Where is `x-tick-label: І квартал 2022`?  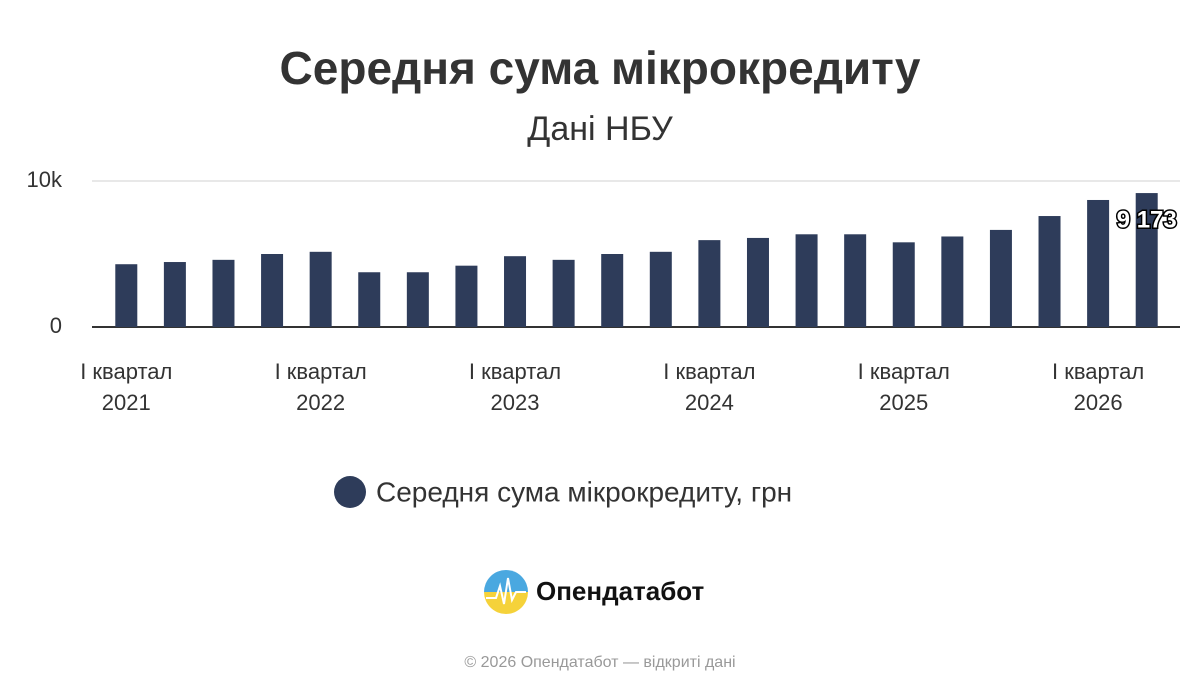 x-tick-label: І квартал 2022 is located at coordinates (320, 387).